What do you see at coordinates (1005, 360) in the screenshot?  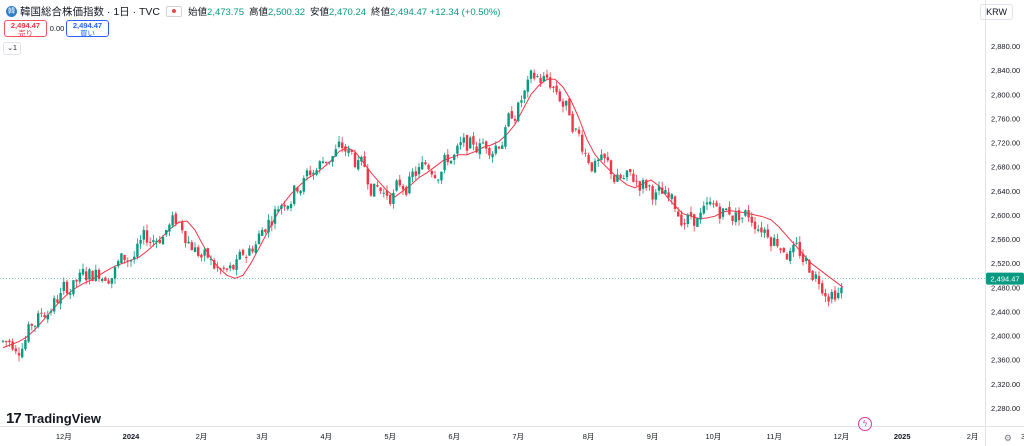 I see `y-tick-label: 2,360.00` at bounding box center [1005, 360].